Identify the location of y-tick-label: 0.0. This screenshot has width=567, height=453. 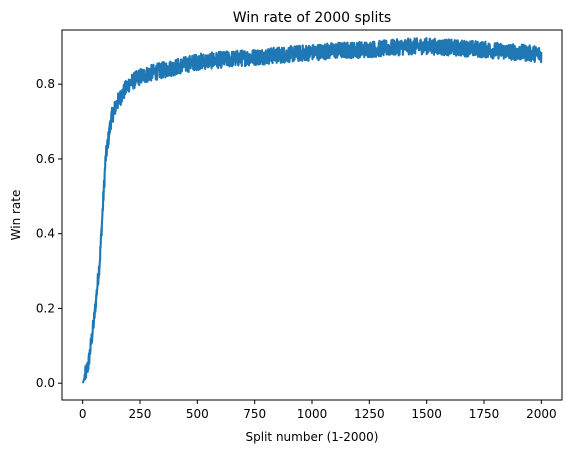
(45, 383).